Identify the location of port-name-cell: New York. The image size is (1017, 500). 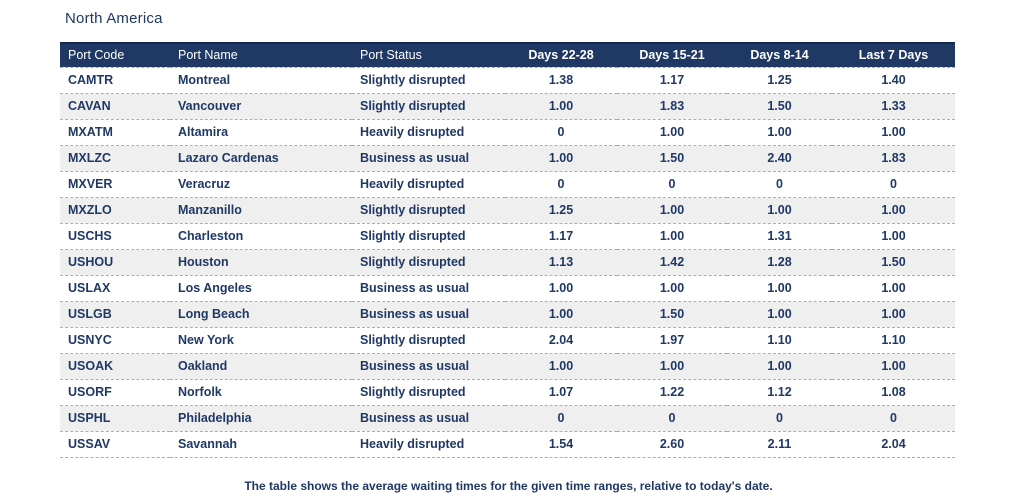
(261, 340).